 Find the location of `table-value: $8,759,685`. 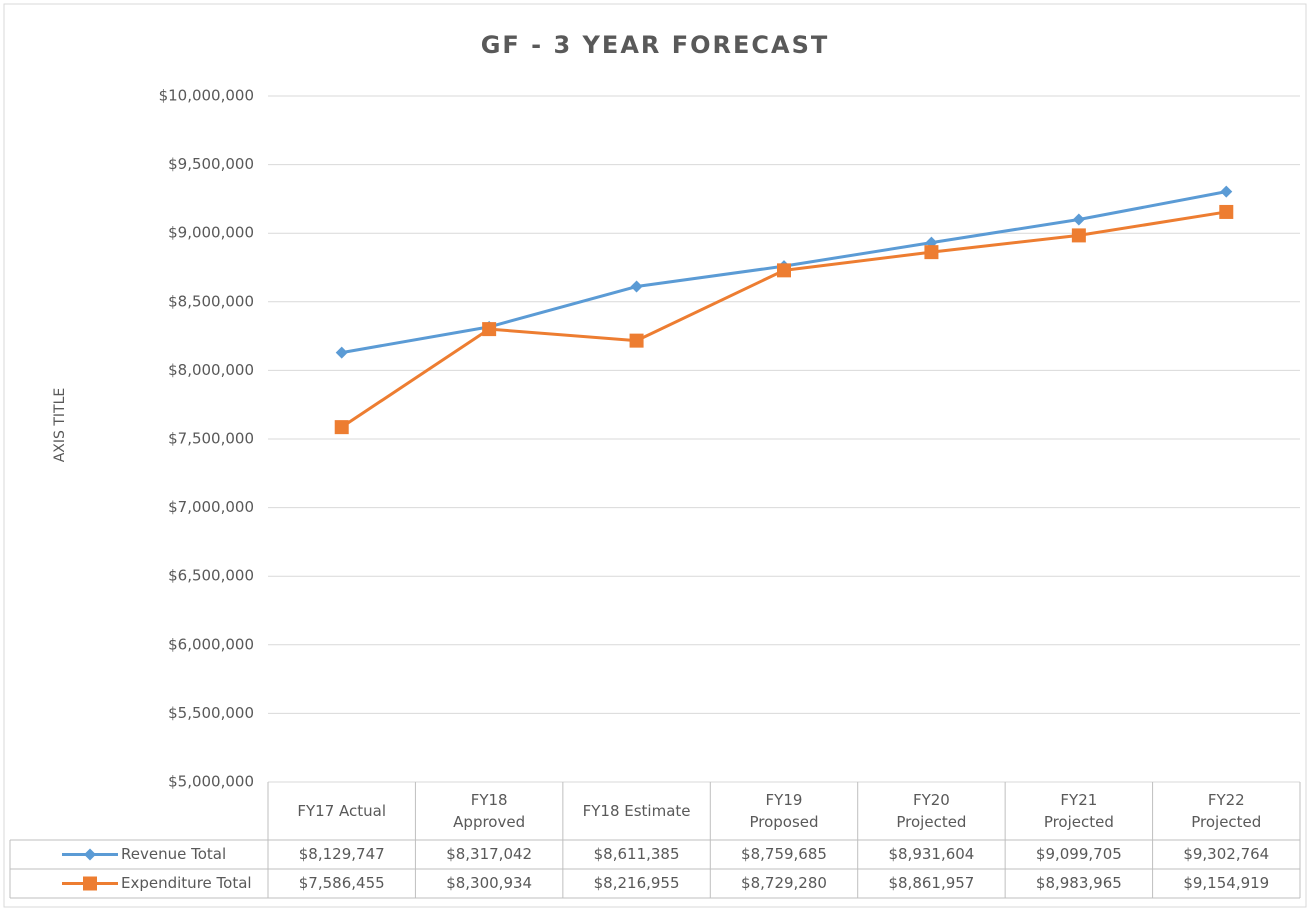

table-value: $8,759,685 is located at coordinates (784, 854).